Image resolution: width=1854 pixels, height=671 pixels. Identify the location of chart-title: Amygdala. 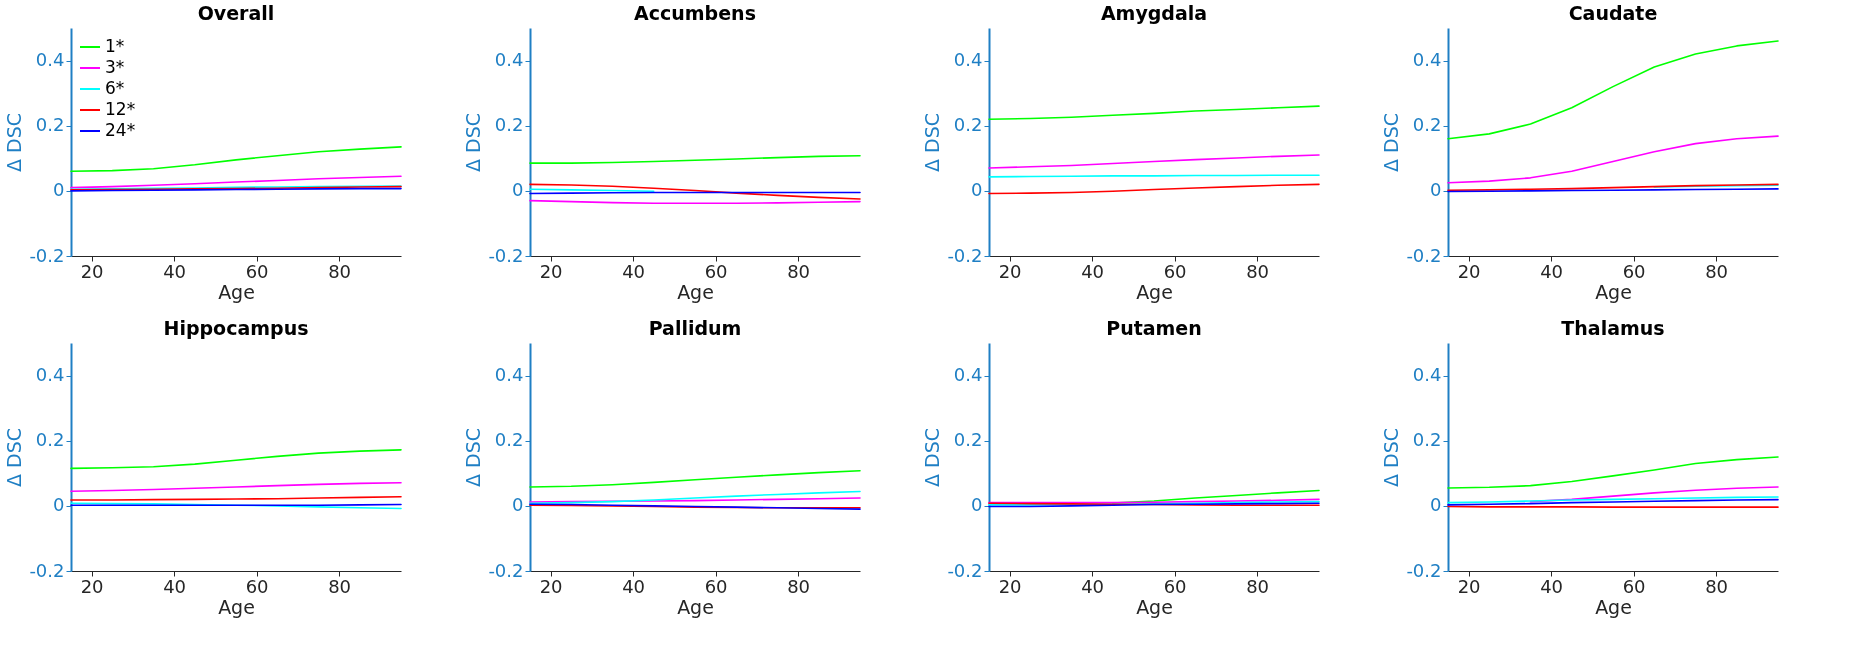
(1154, 13).